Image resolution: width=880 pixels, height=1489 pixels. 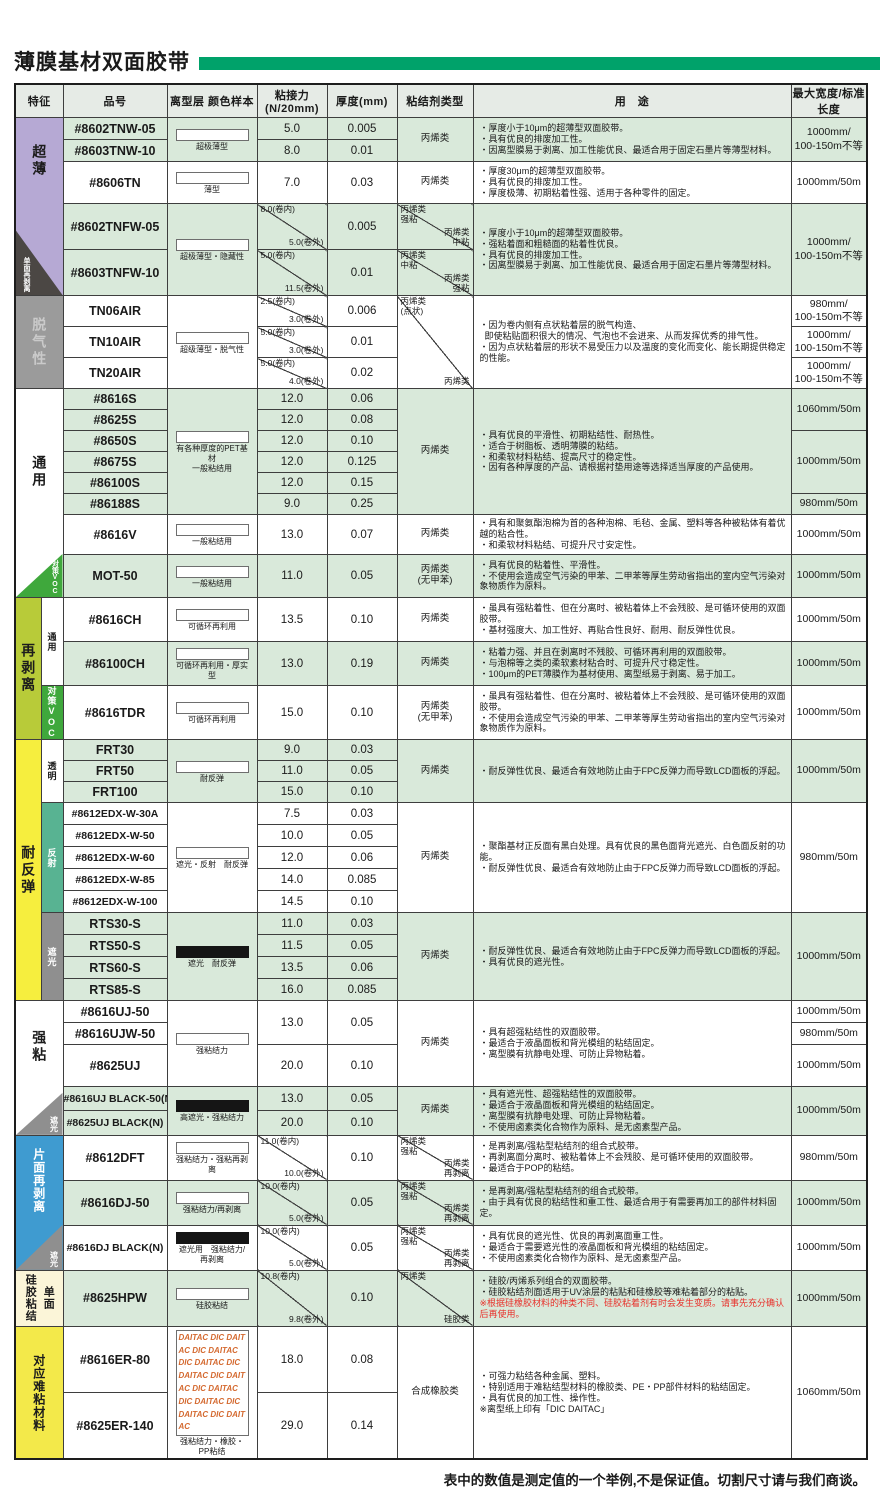 What do you see at coordinates (587, 192) in the screenshot?
I see `usage-line: ・厚度极薄、初期粘着性强、适用于各种零件的固定。` at bounding box center [587, 192].